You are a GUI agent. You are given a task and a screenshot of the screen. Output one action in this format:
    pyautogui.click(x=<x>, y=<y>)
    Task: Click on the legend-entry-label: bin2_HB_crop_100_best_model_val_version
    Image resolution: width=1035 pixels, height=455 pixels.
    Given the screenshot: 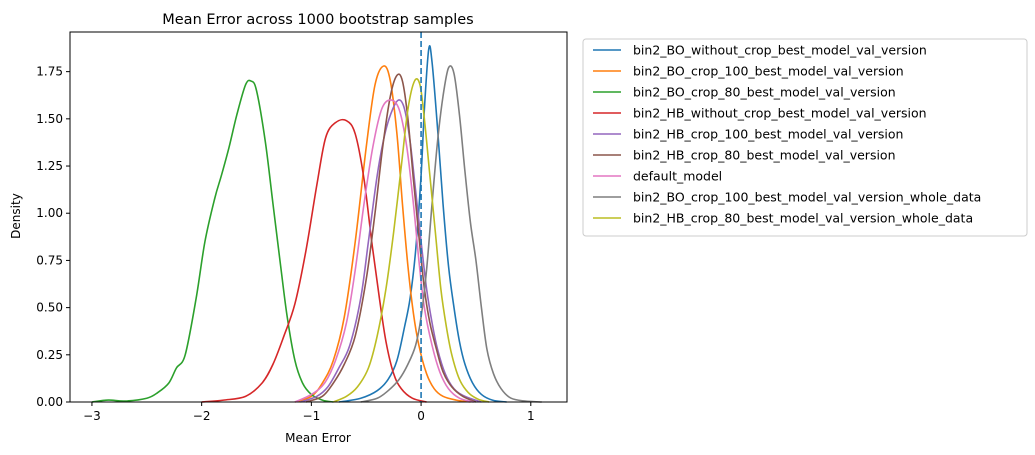 What is the action you would take?
    pyautogui.click(x=768, y=134)
    